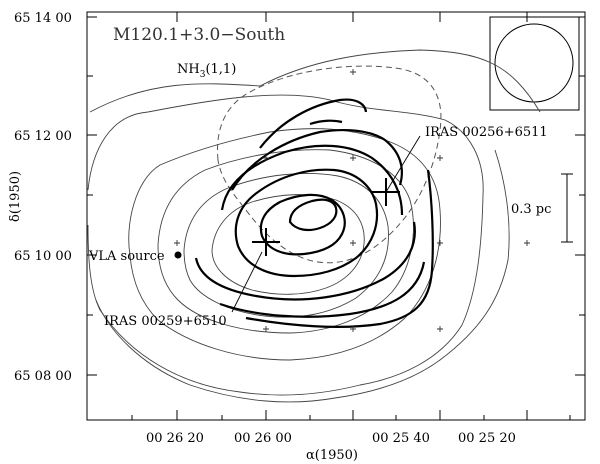 The image size is (600, 464). Describe the element at coordinates (220, 69) in the screenshot. I see `tracer-transition: (1,1)` at that location.